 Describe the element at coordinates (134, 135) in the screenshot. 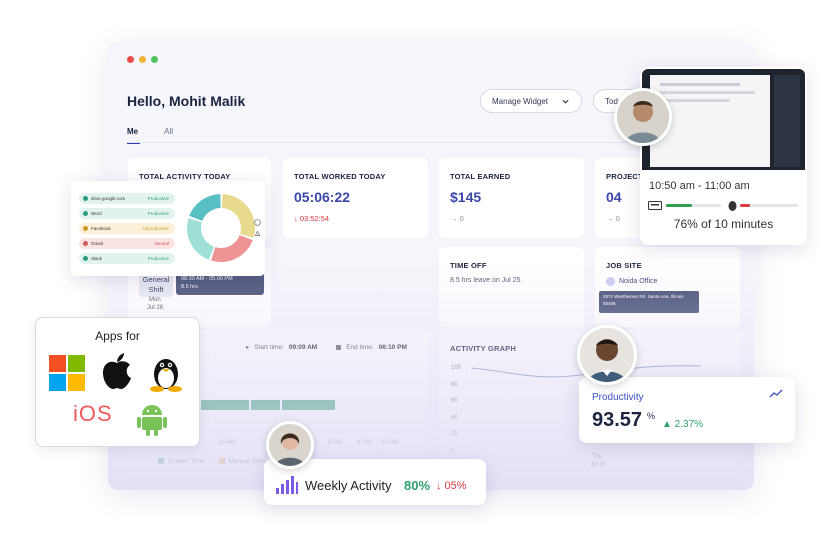

I see `tab-me: Me` at that location.